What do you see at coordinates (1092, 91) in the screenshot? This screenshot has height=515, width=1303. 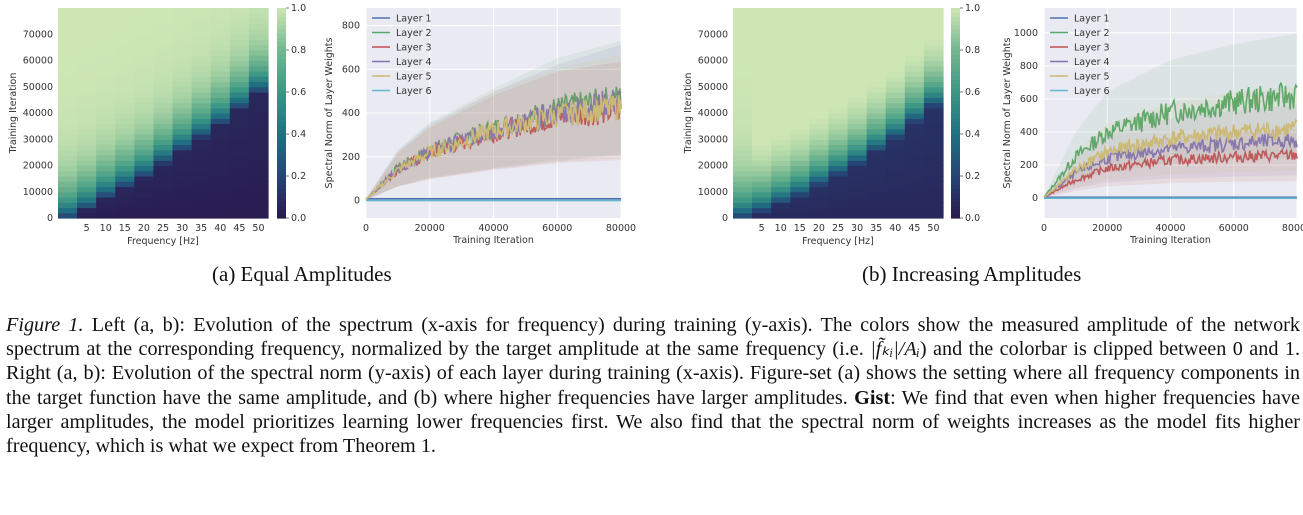 I see `legend-label: Layer 6` at bounding box center [1092, 91].